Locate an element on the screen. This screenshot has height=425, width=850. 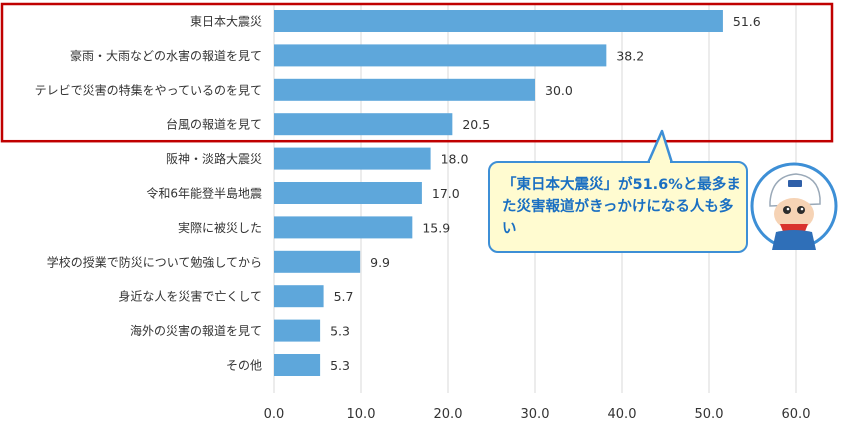
category-label: テレビで災害の特集をやっているのを見て is located at coordinates (148, 89).